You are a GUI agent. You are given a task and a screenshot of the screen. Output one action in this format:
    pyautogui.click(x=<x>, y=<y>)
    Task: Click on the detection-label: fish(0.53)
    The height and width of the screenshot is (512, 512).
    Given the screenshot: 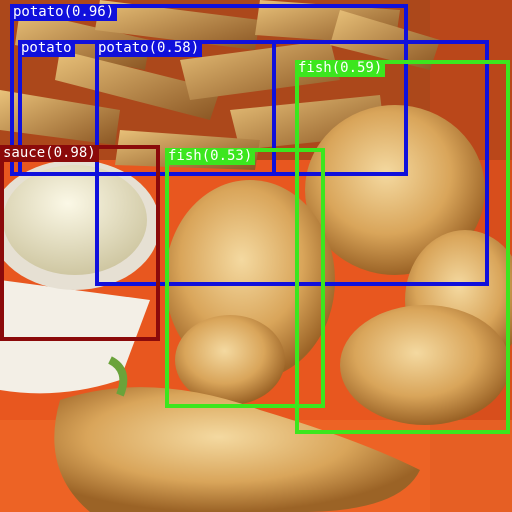 What is the action you would take?
    pyautogui.click(x=210, y=156)
    